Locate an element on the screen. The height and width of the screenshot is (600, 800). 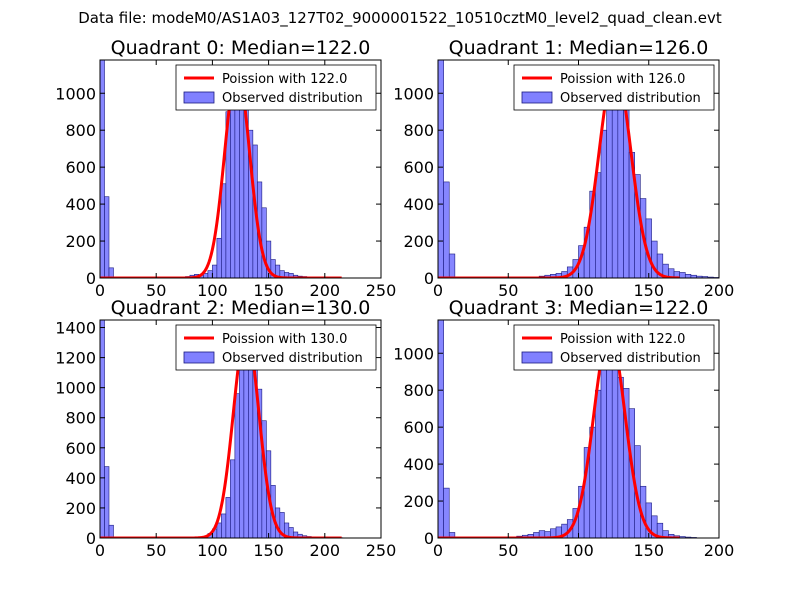
legend-box is located at coordinates (614, 87).